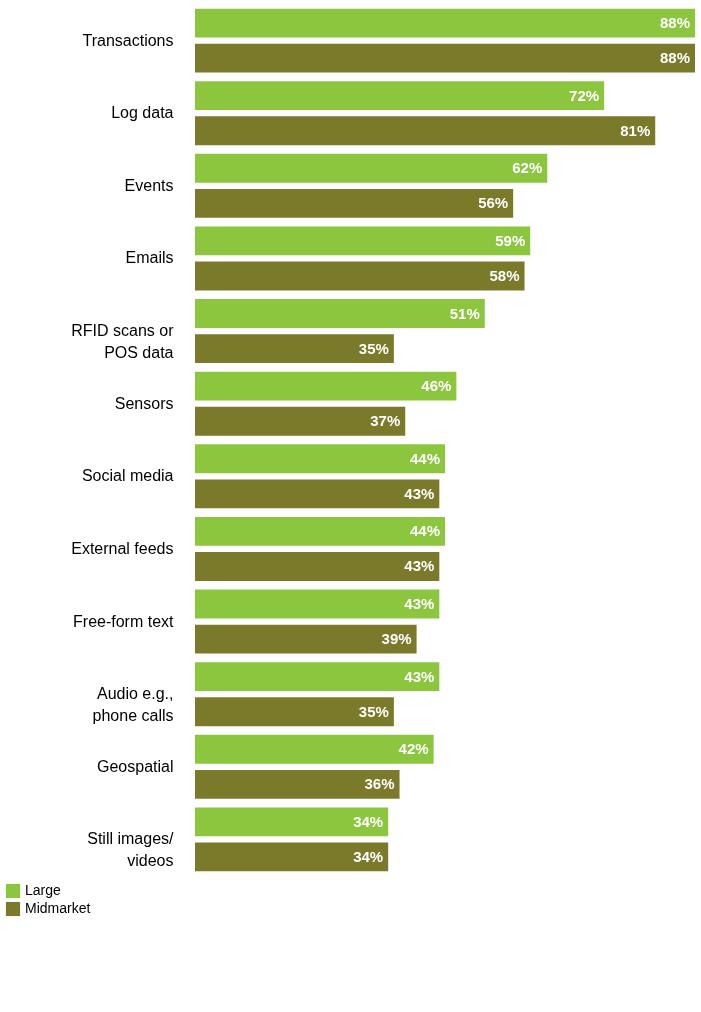 The width and height of the screenshot is (701, 1012). What do you see at coordinates (527, 168) in the screenshot?
I see `data-label: 62%` at bounding box center [527, 168].